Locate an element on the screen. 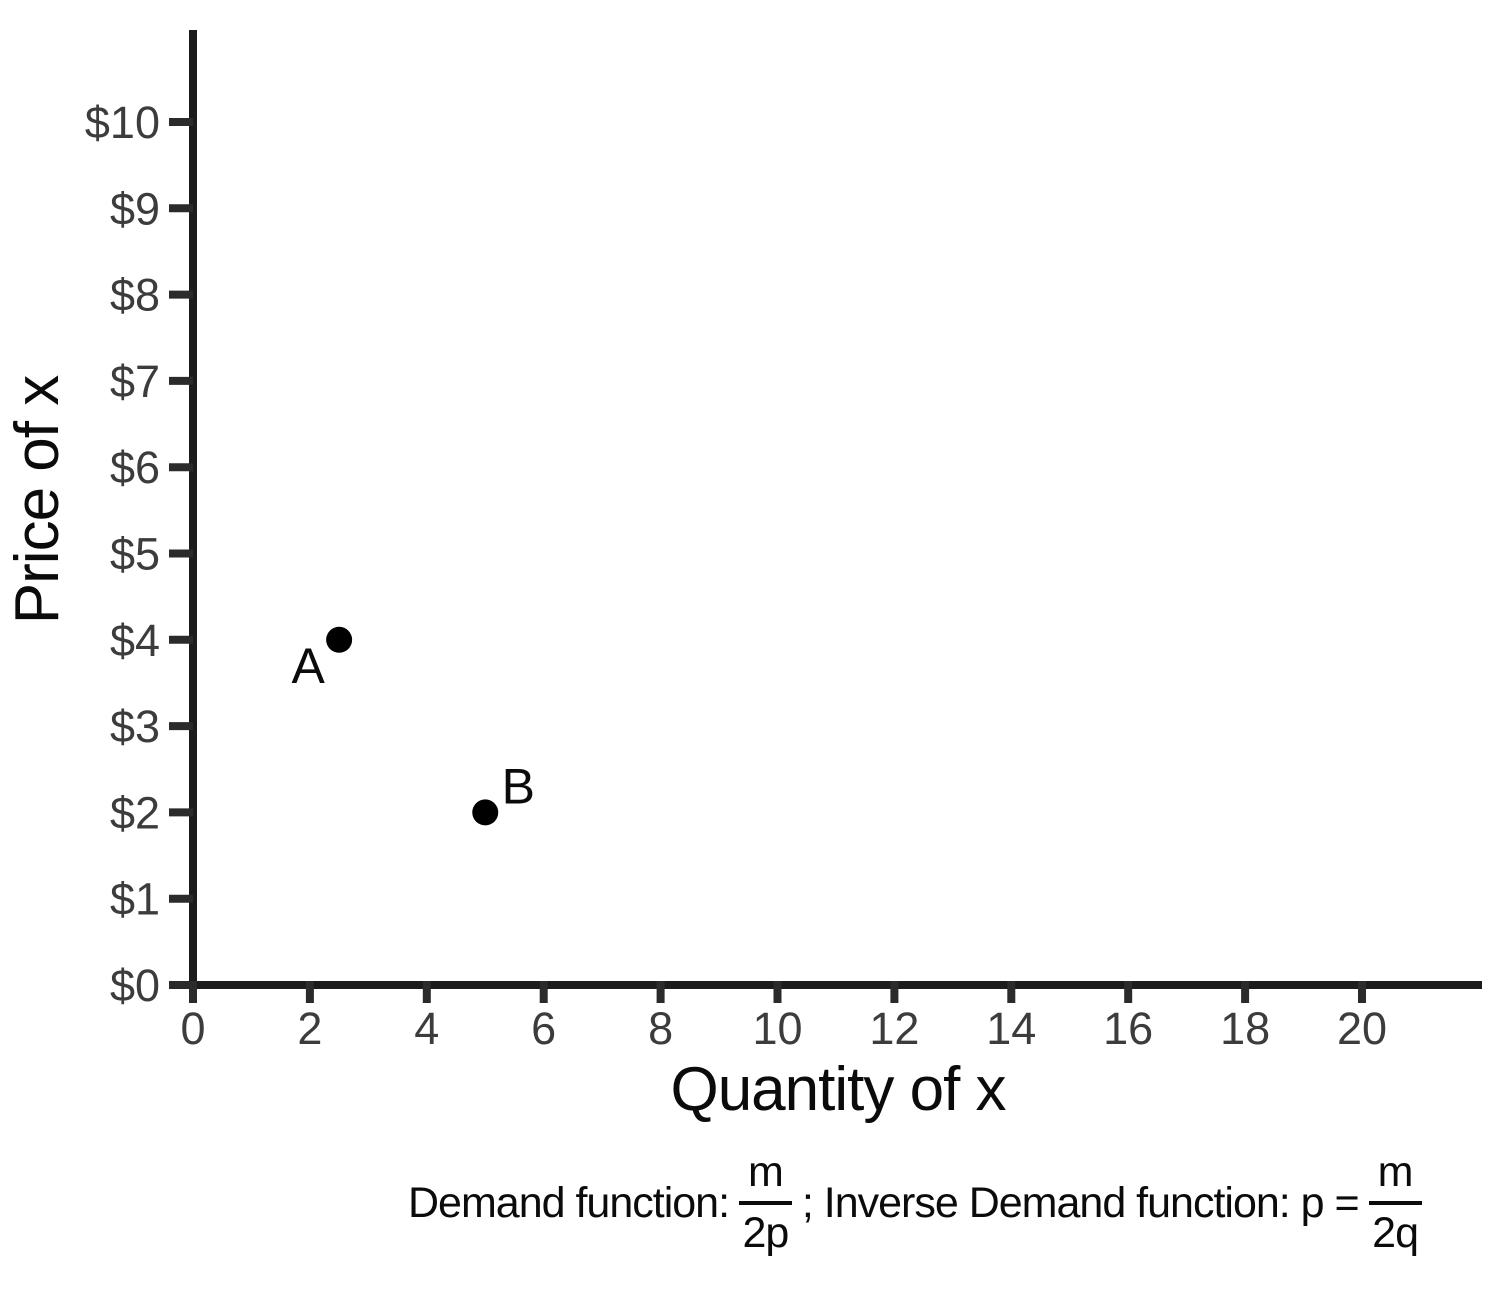 The width and height of the screenshot is (1512, 1296). fraction-inverse-denominator: 2q is located at coordinates (1395, 1233).